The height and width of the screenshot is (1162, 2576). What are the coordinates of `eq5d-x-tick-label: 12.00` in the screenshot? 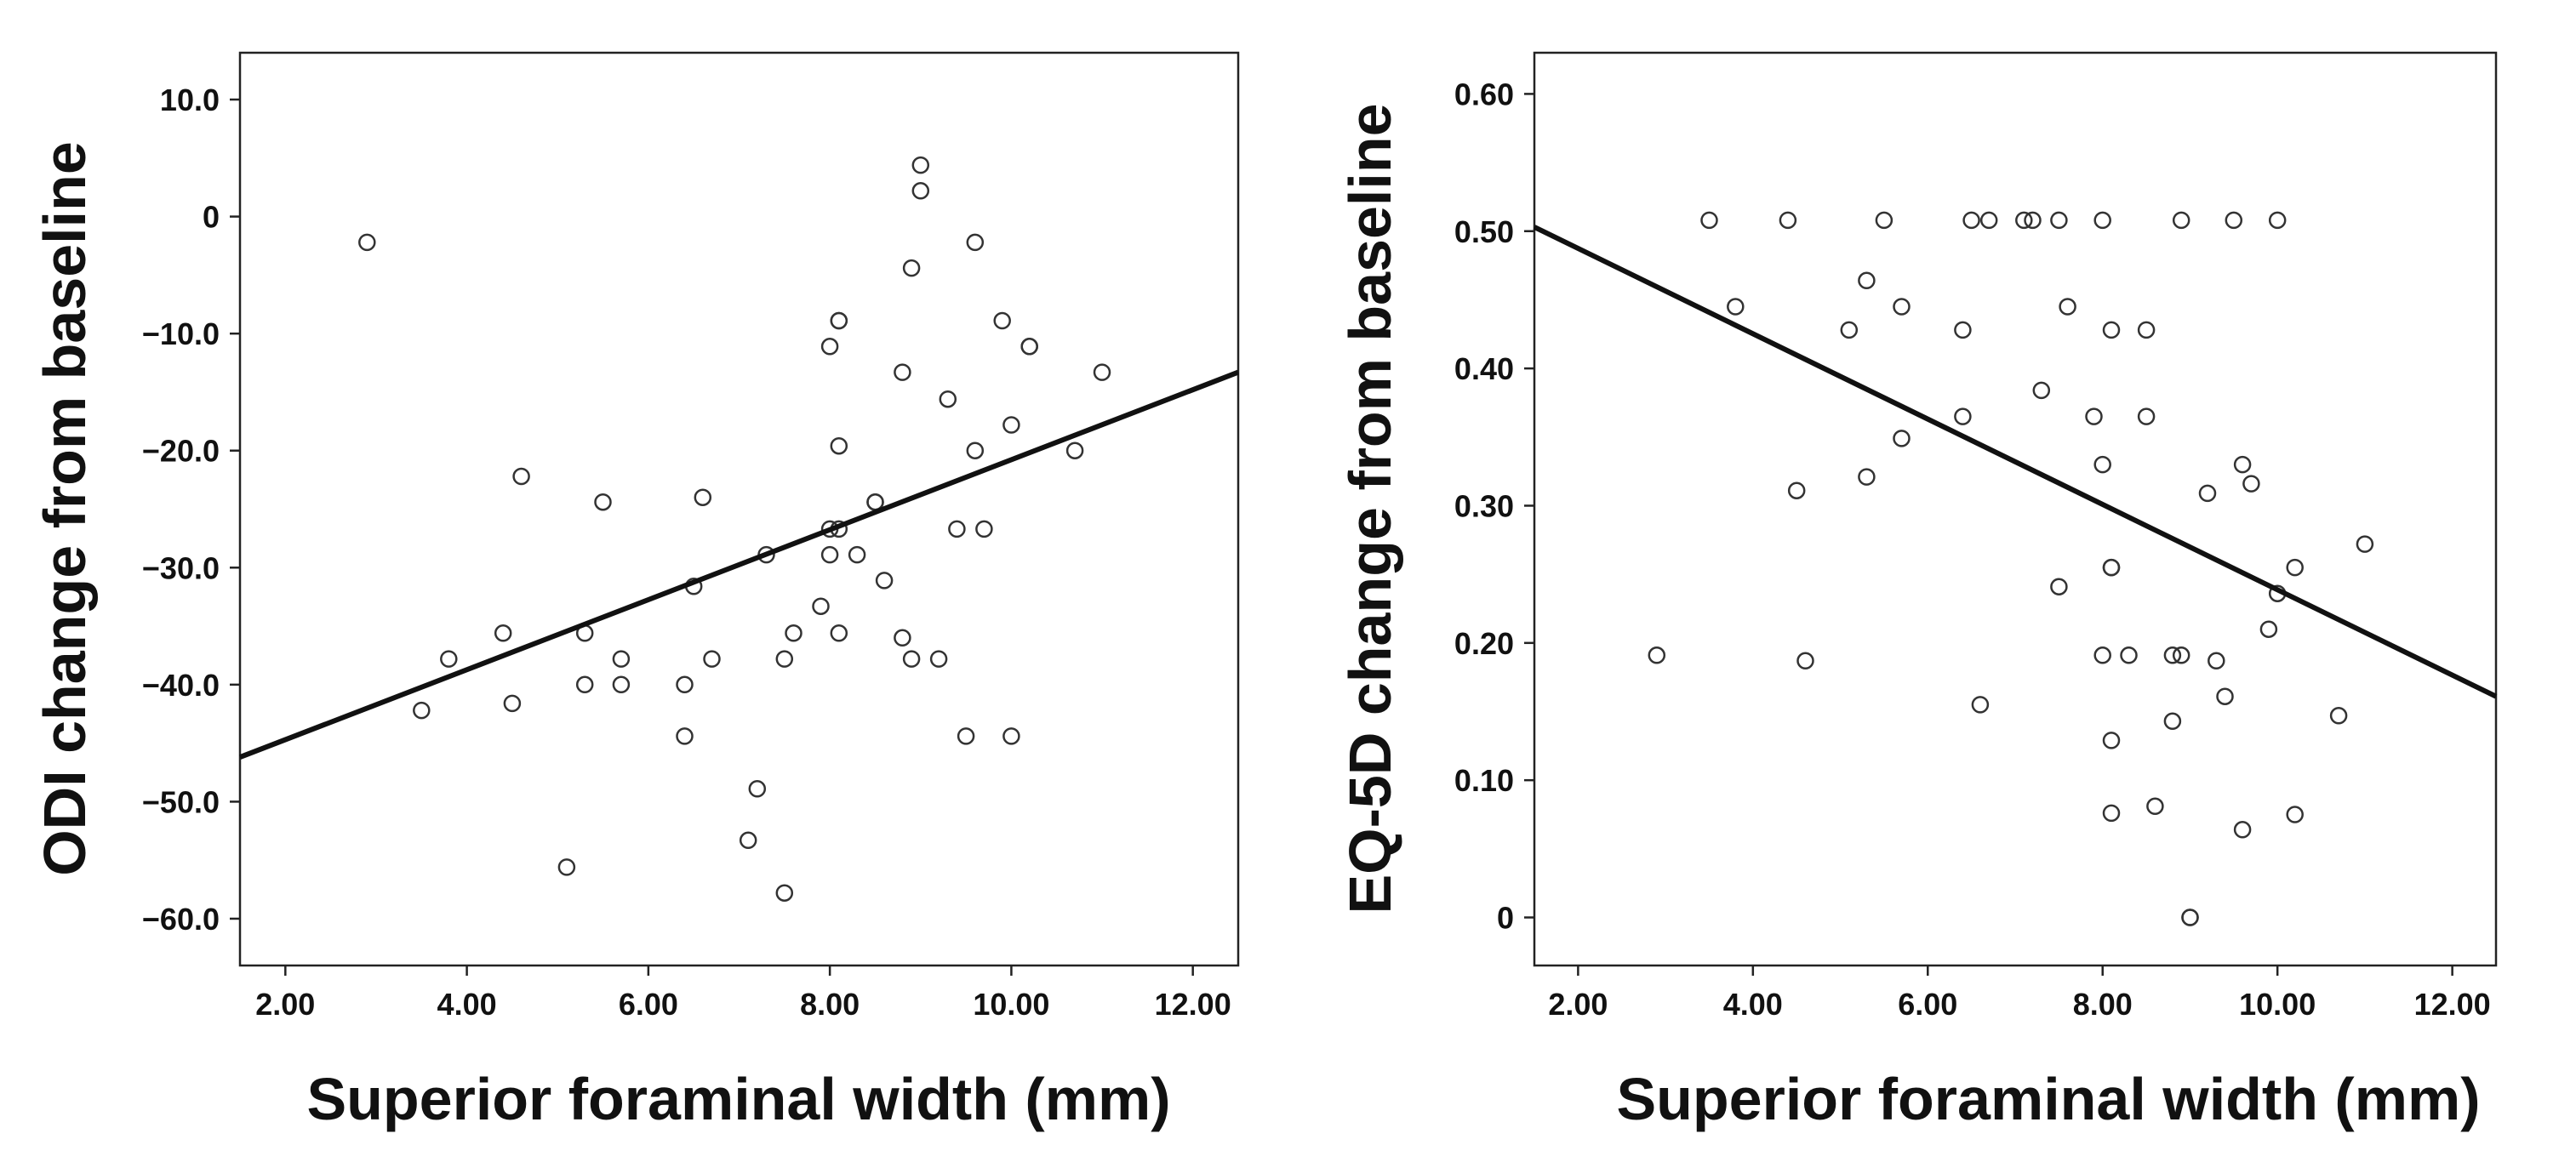 It's located at (2452, 1004).